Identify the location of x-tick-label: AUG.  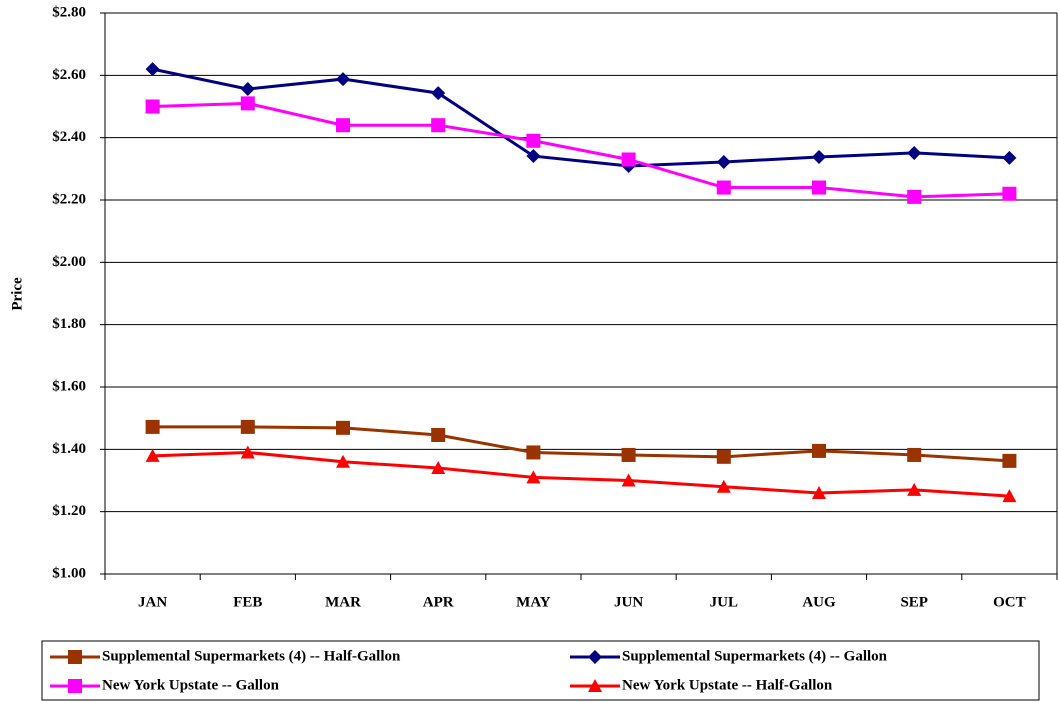
(819, 602).